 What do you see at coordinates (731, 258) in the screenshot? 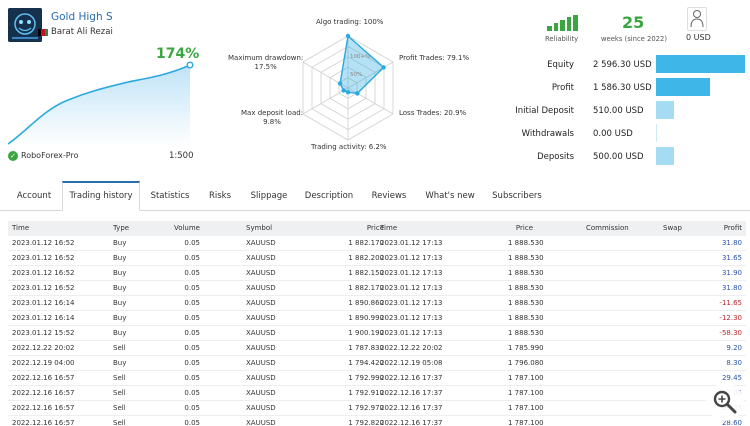
I see `col-profit-cell: 31.65` at bounding box center [731, 258].